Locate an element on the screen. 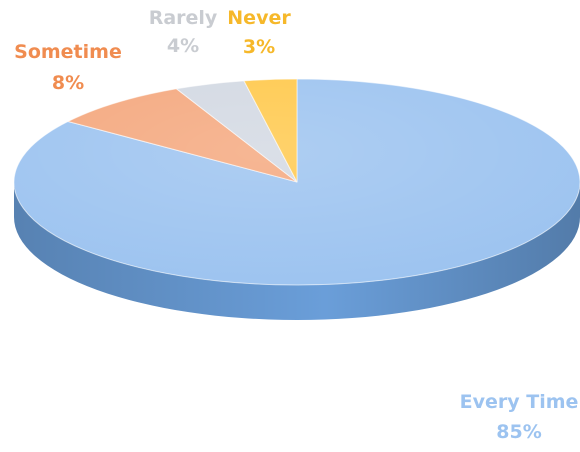  data-label-sometime-value: 8% is located at coordinates (68, 83).